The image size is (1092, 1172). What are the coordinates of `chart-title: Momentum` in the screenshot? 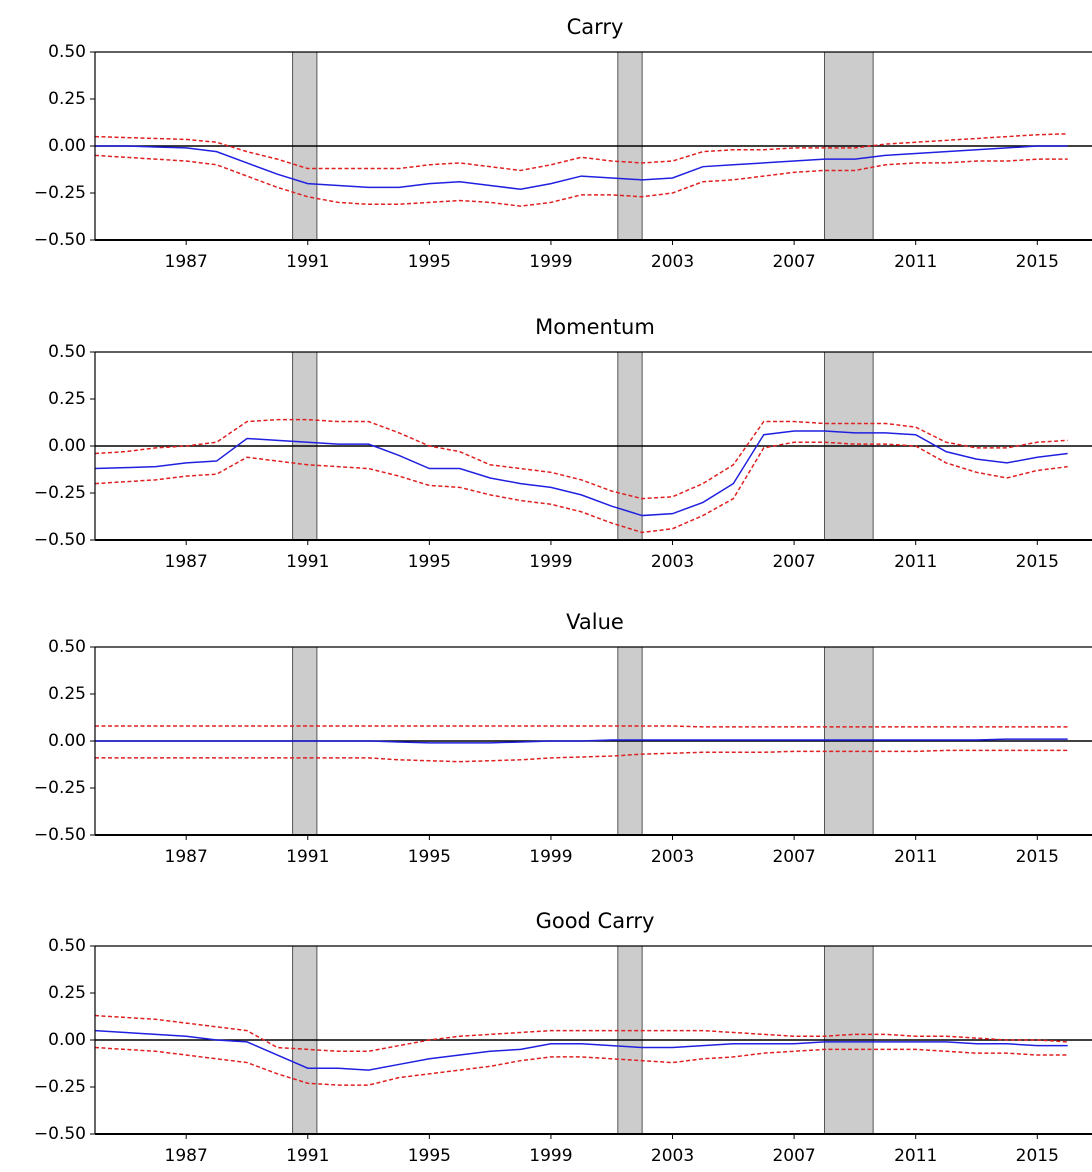 It's located at (595, 327).